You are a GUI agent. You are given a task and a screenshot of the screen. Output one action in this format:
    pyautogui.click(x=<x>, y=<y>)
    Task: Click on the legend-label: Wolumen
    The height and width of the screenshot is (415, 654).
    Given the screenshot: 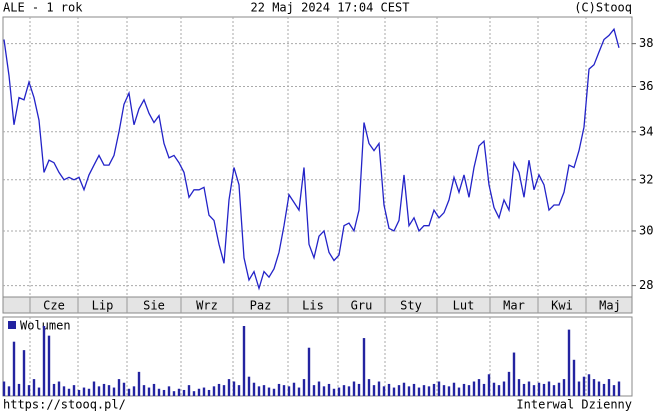 What is the action you would take?
    pyautogui.click(x=45, y=326)
    